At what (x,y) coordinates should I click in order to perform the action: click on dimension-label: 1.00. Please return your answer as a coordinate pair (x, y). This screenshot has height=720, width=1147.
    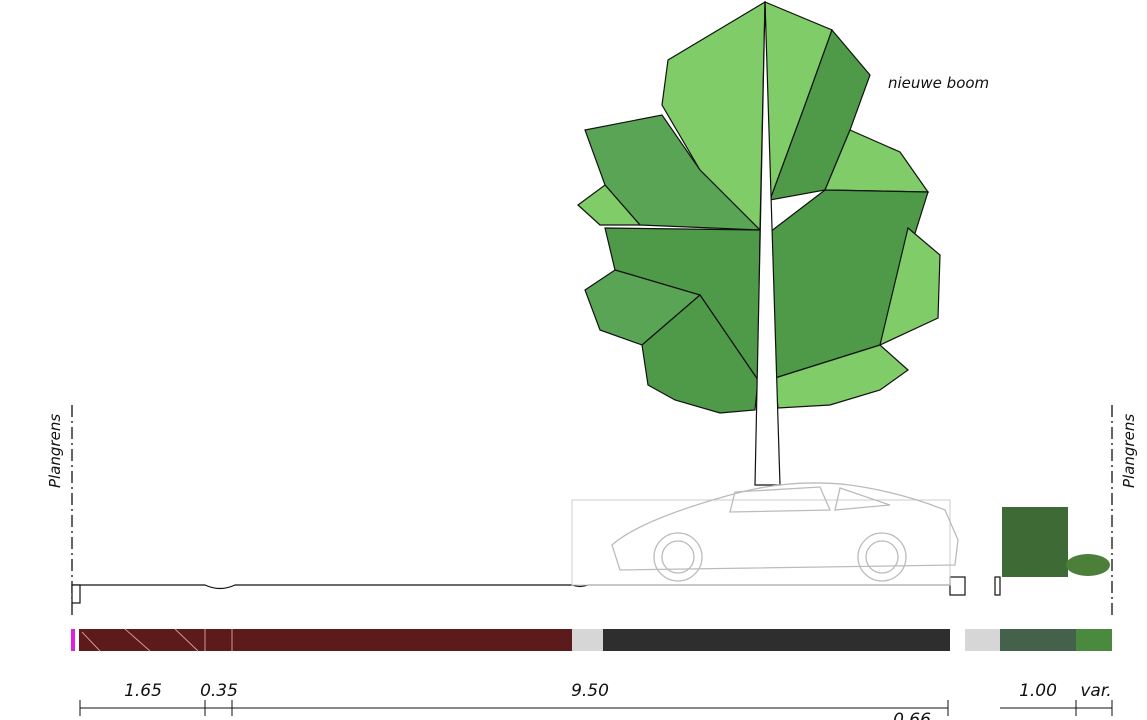
    Looking at the image, I should click on (1038, 691).